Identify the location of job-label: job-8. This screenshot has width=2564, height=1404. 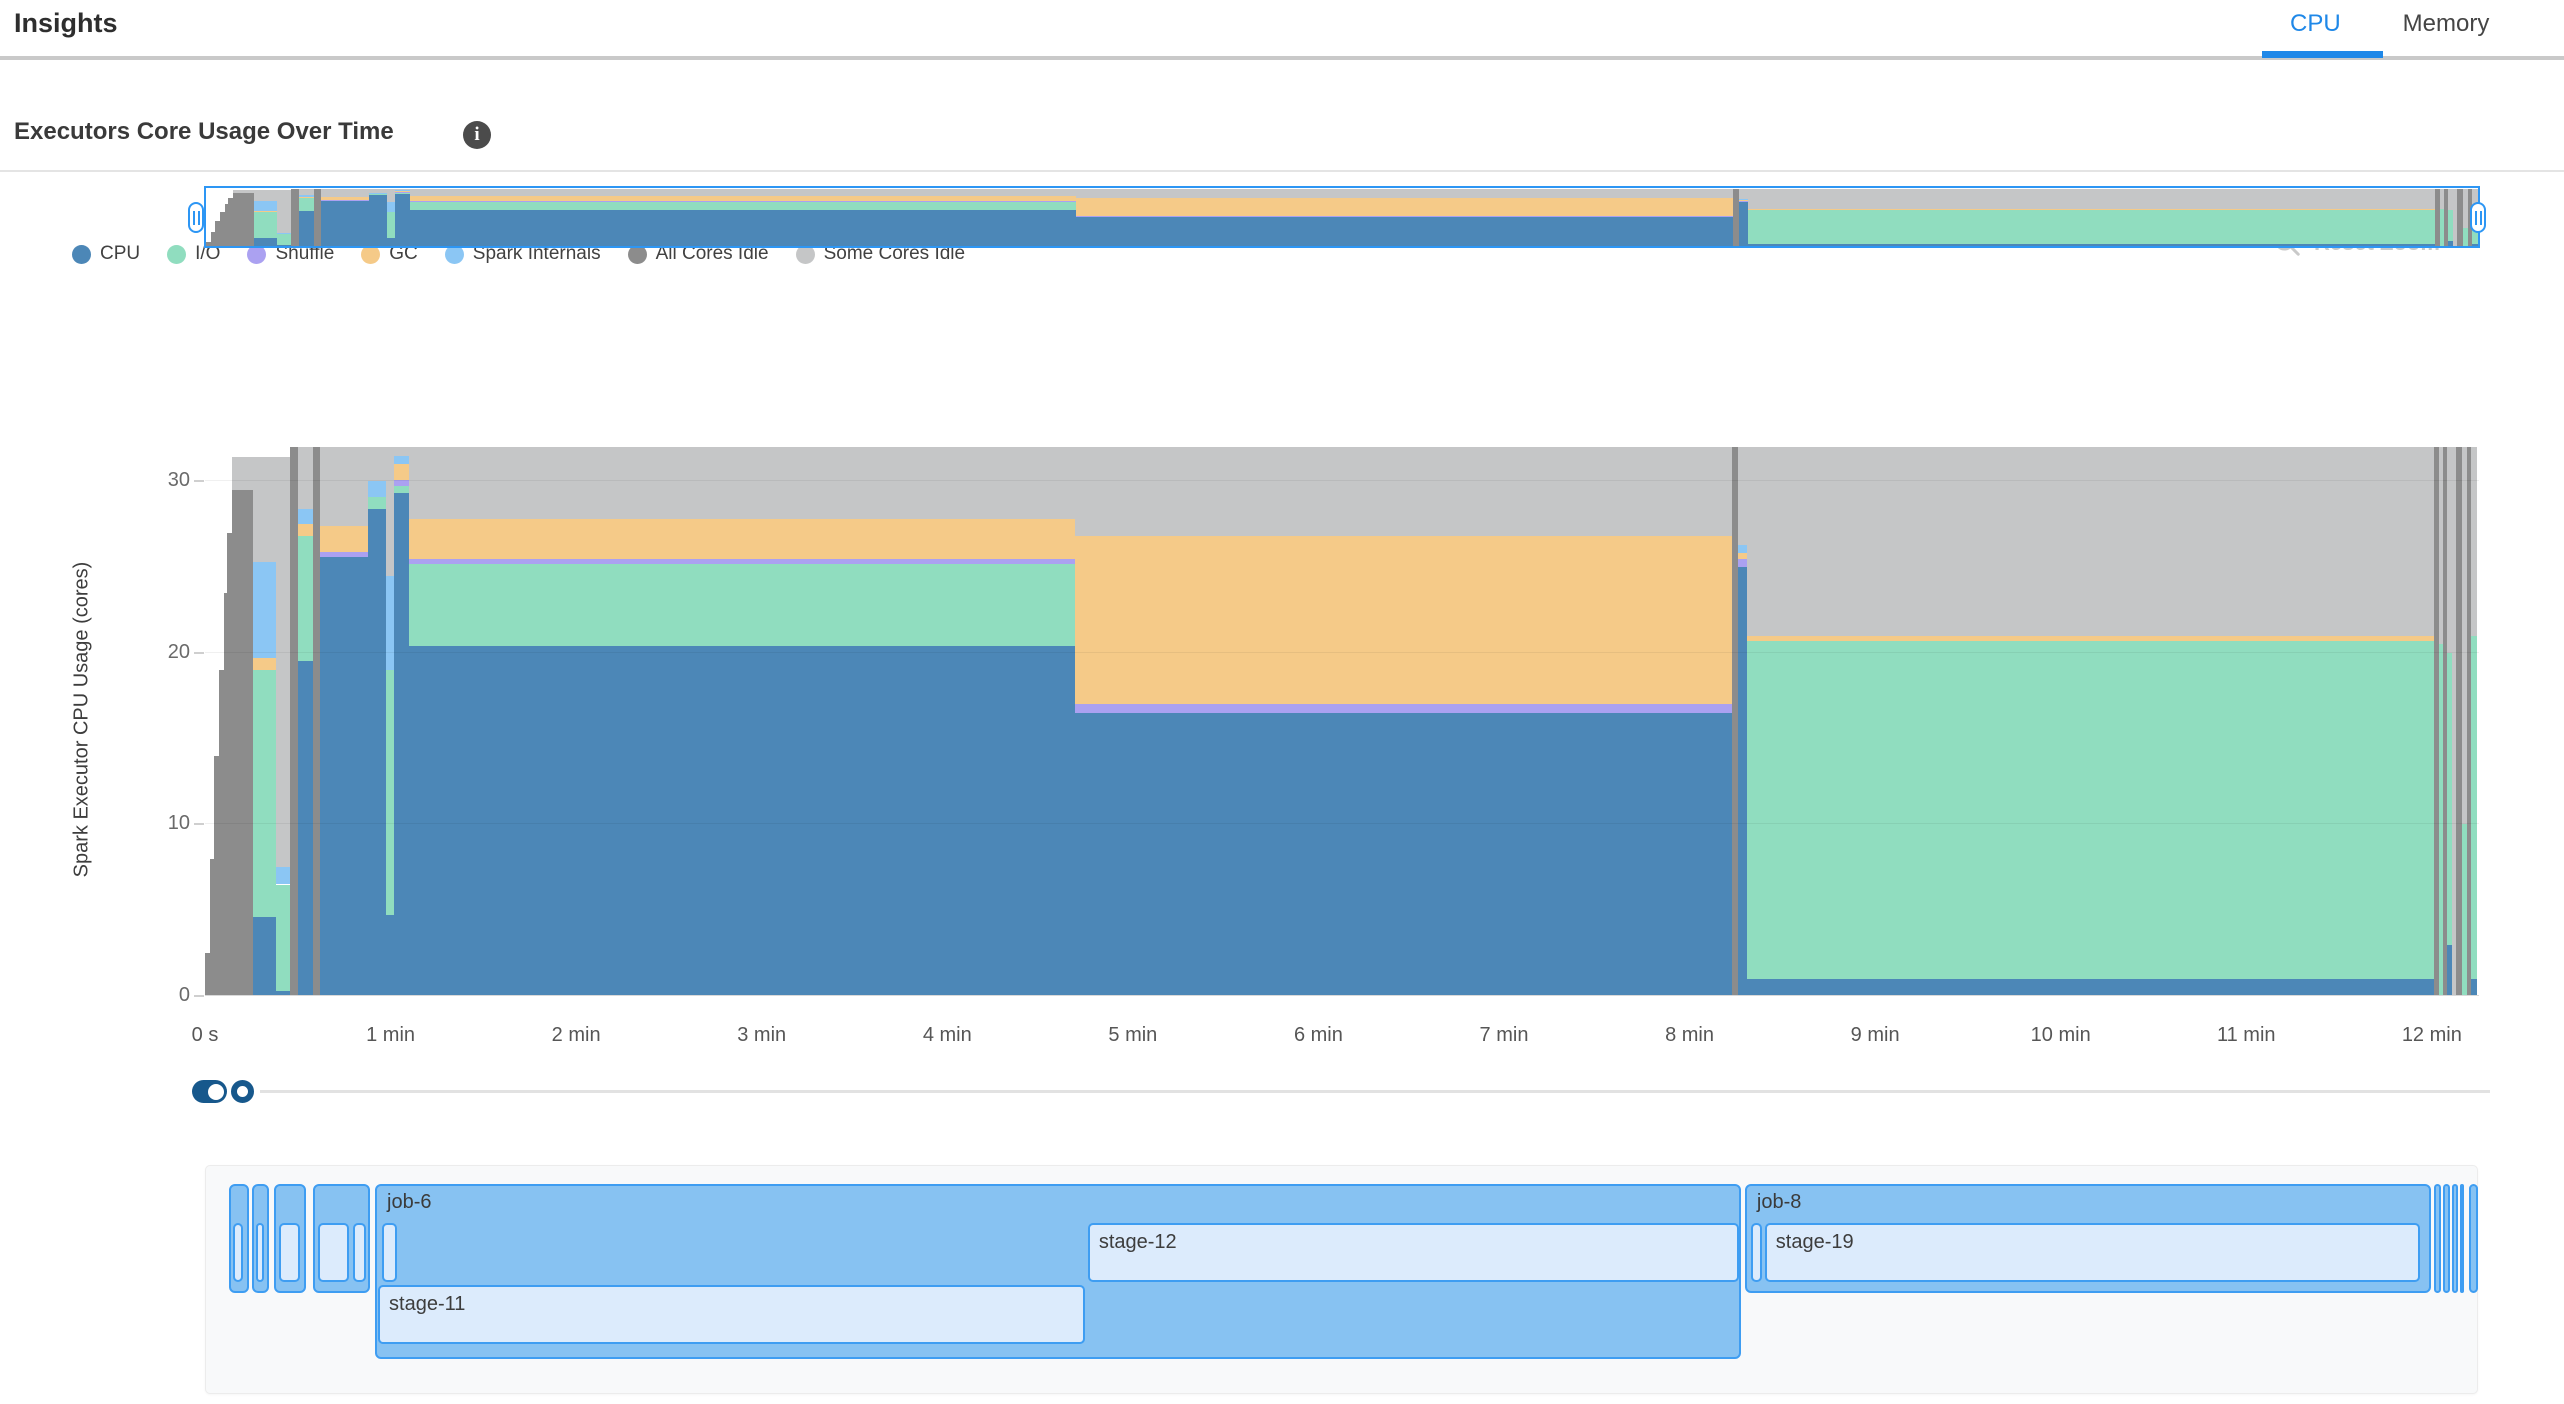
(1779, 1202).